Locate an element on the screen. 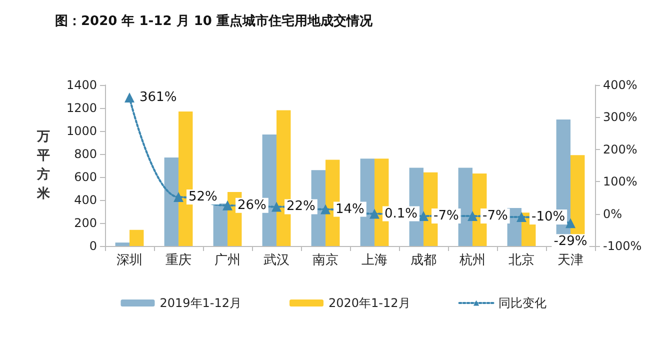  y2-tick-label: -100% is located at coordinates (622, 246).